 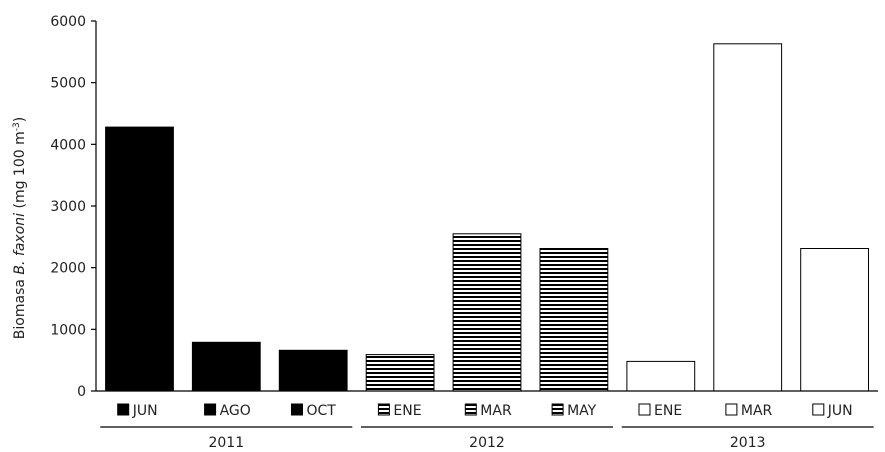 What do you see at coordinates (68, 330) in the screenshot?
I see `y-tick-label: 1000` at bounding box center [68, 330].